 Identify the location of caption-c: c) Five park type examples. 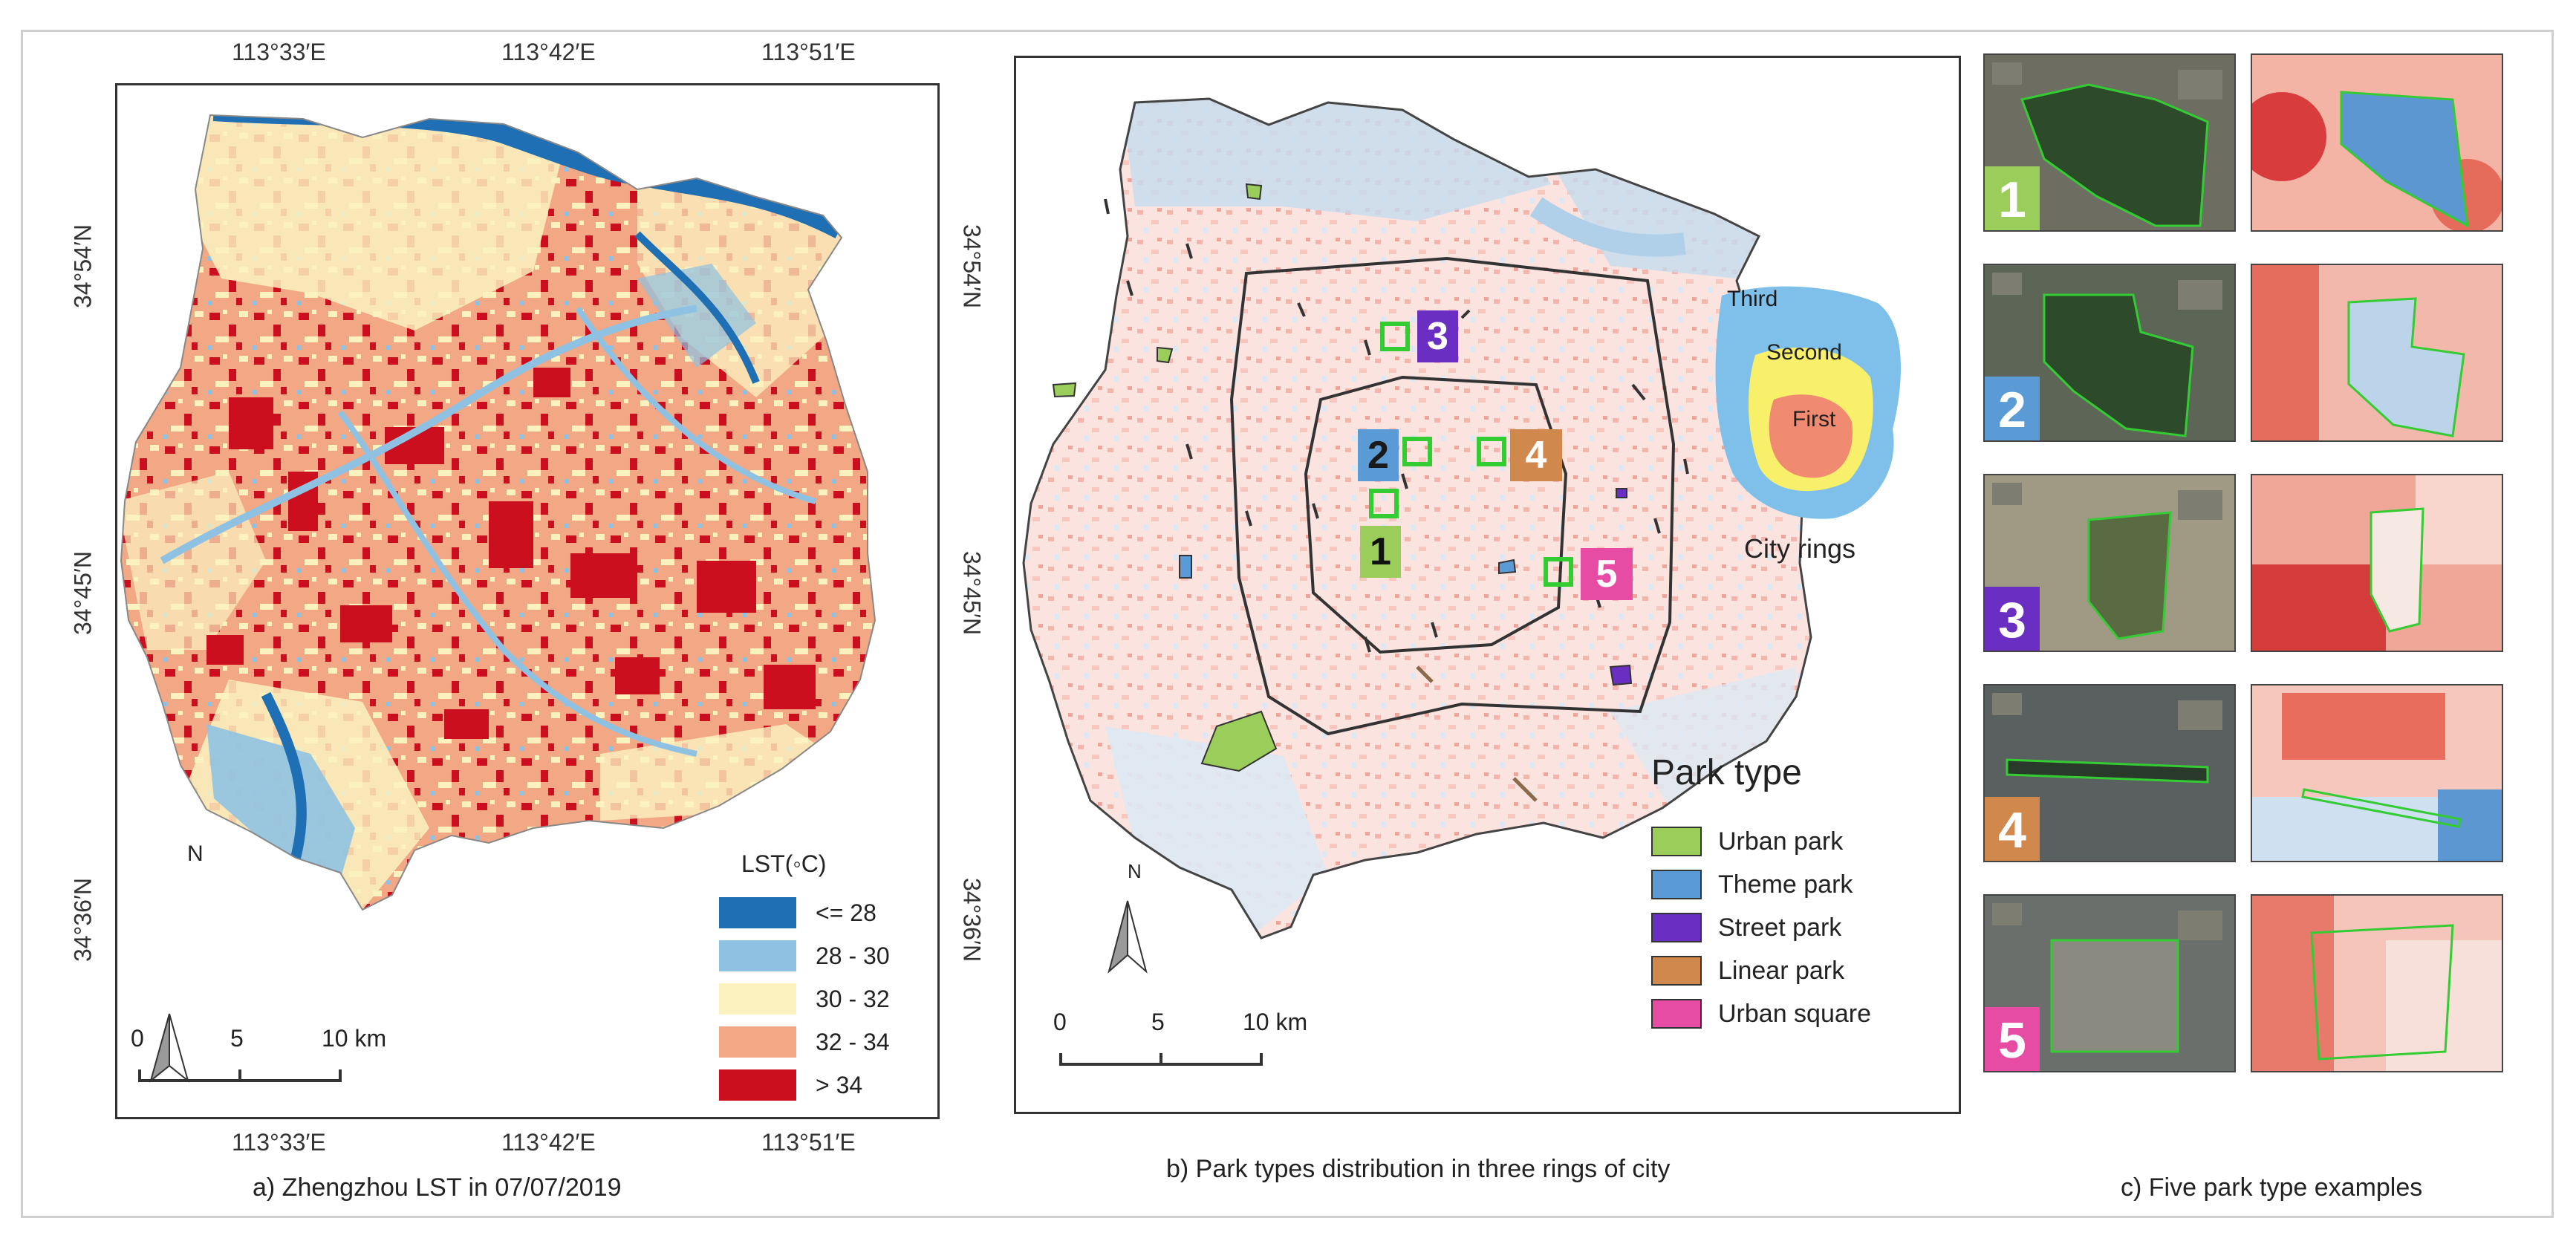
(2272, 1187).